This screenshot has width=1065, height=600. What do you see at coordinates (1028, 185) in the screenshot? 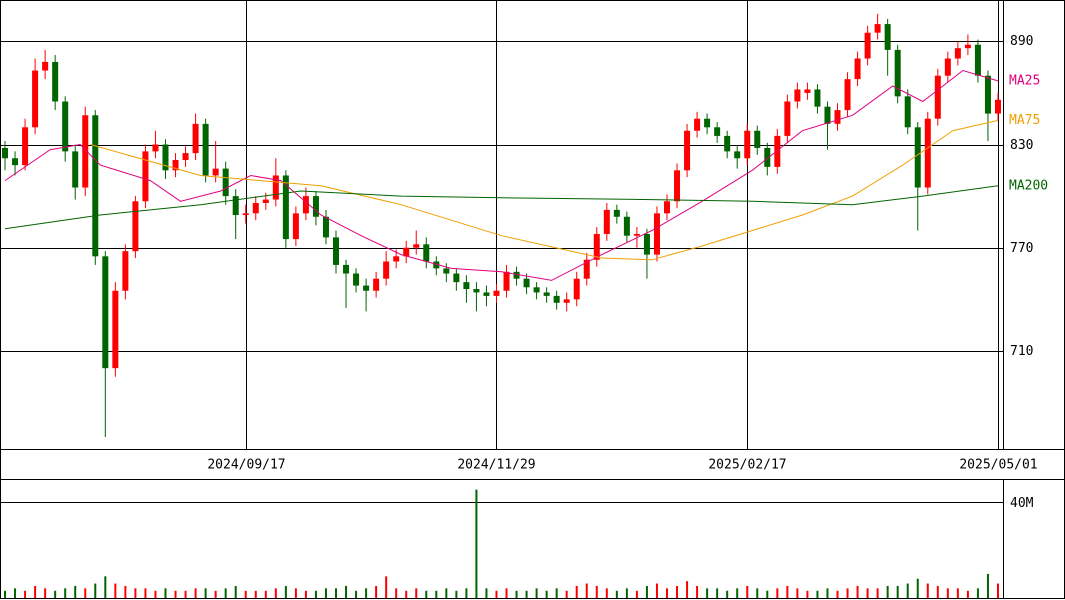
I see `legend-label: MA200` at bounding box center [1028, 185].